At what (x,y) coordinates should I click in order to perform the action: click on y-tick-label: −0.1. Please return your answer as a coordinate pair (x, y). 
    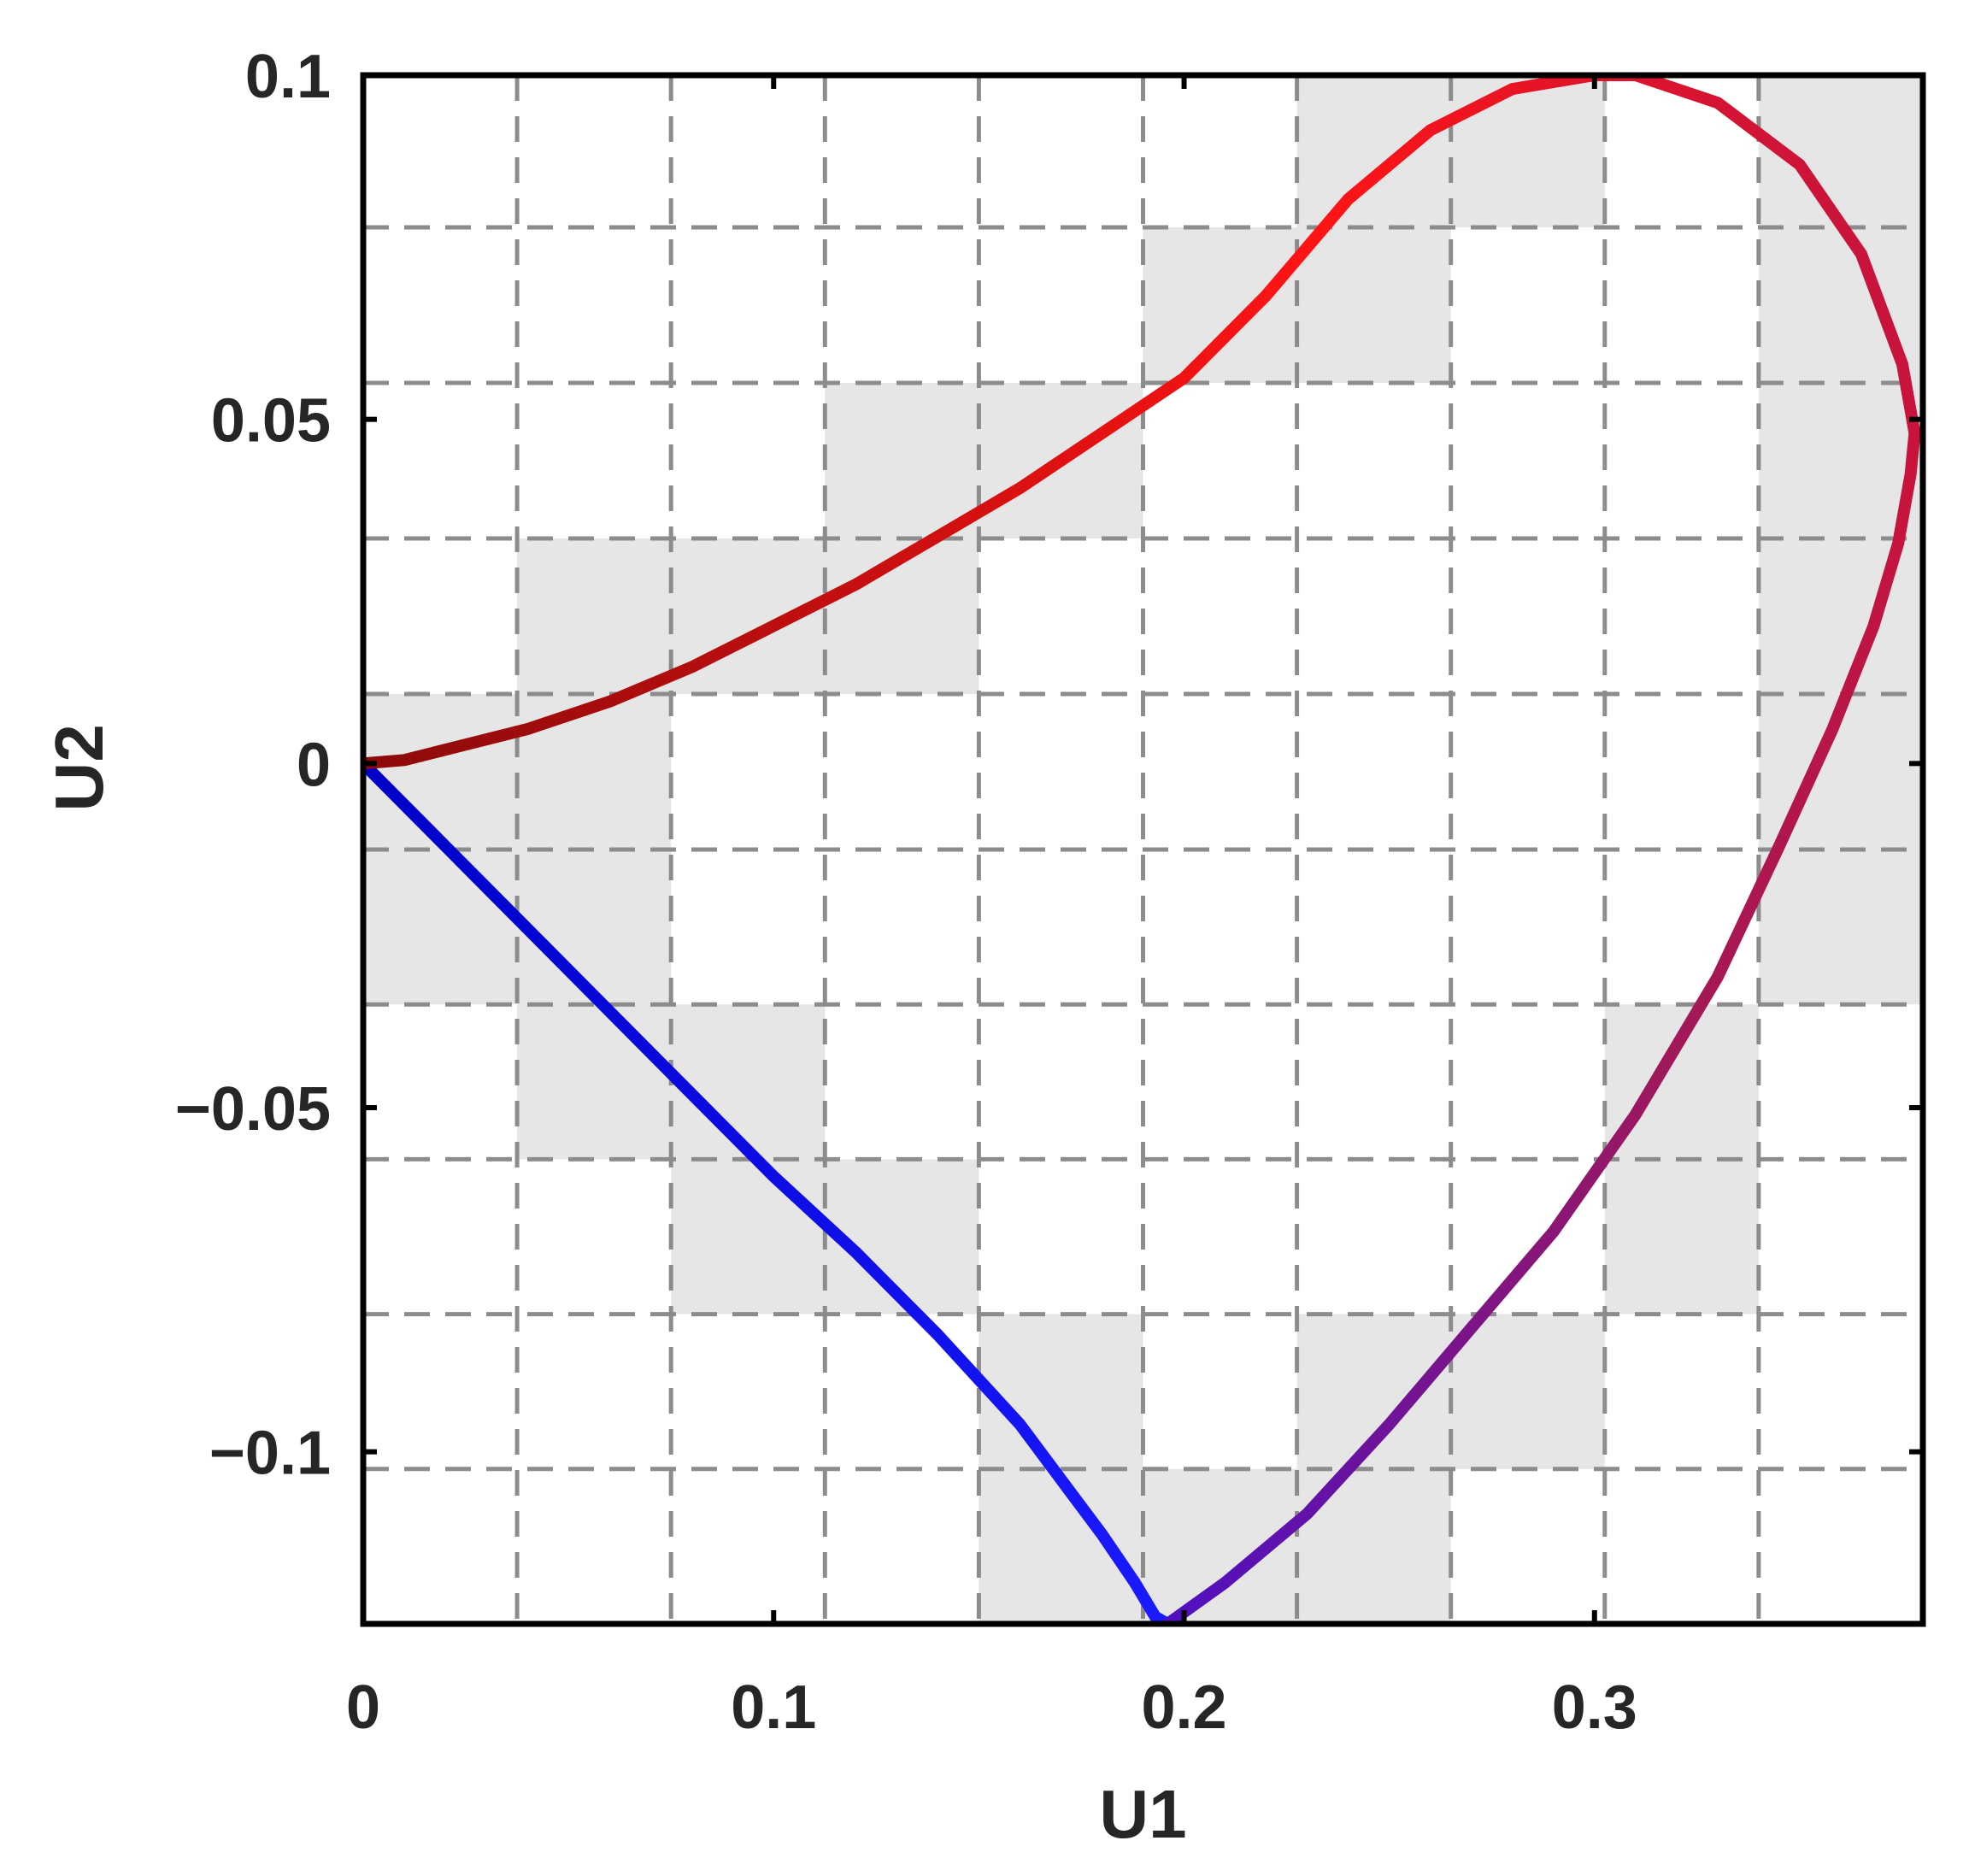
    Looking at the image, I should click on (270, 1454).